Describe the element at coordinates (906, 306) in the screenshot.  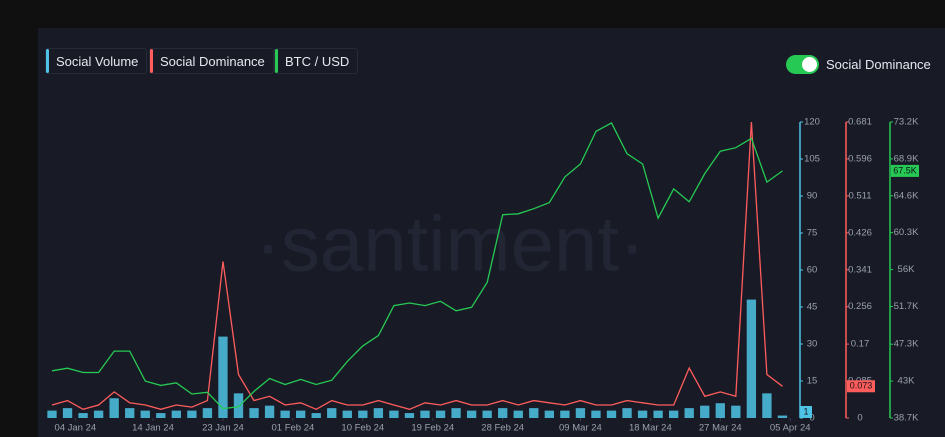
I see `y-tick-label: 51.7K` at that location.